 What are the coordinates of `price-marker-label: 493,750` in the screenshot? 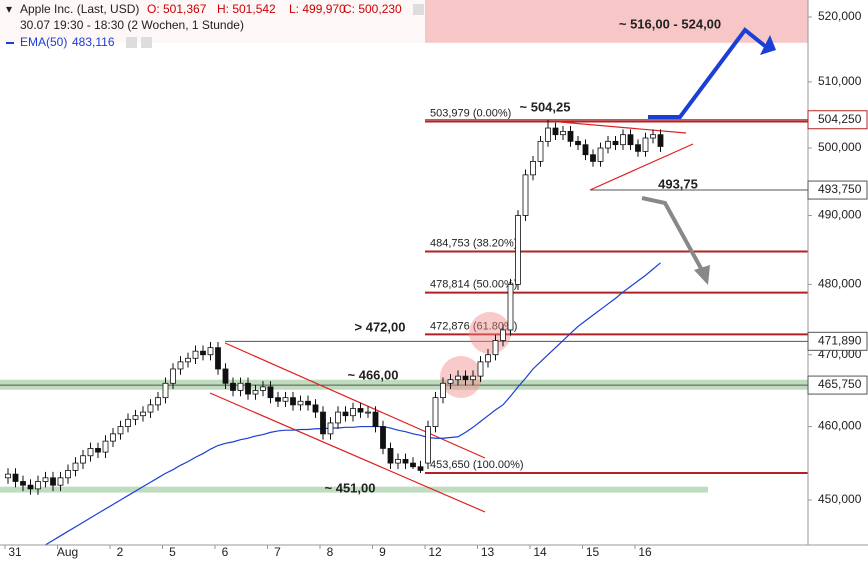 It's located at (840, 189).